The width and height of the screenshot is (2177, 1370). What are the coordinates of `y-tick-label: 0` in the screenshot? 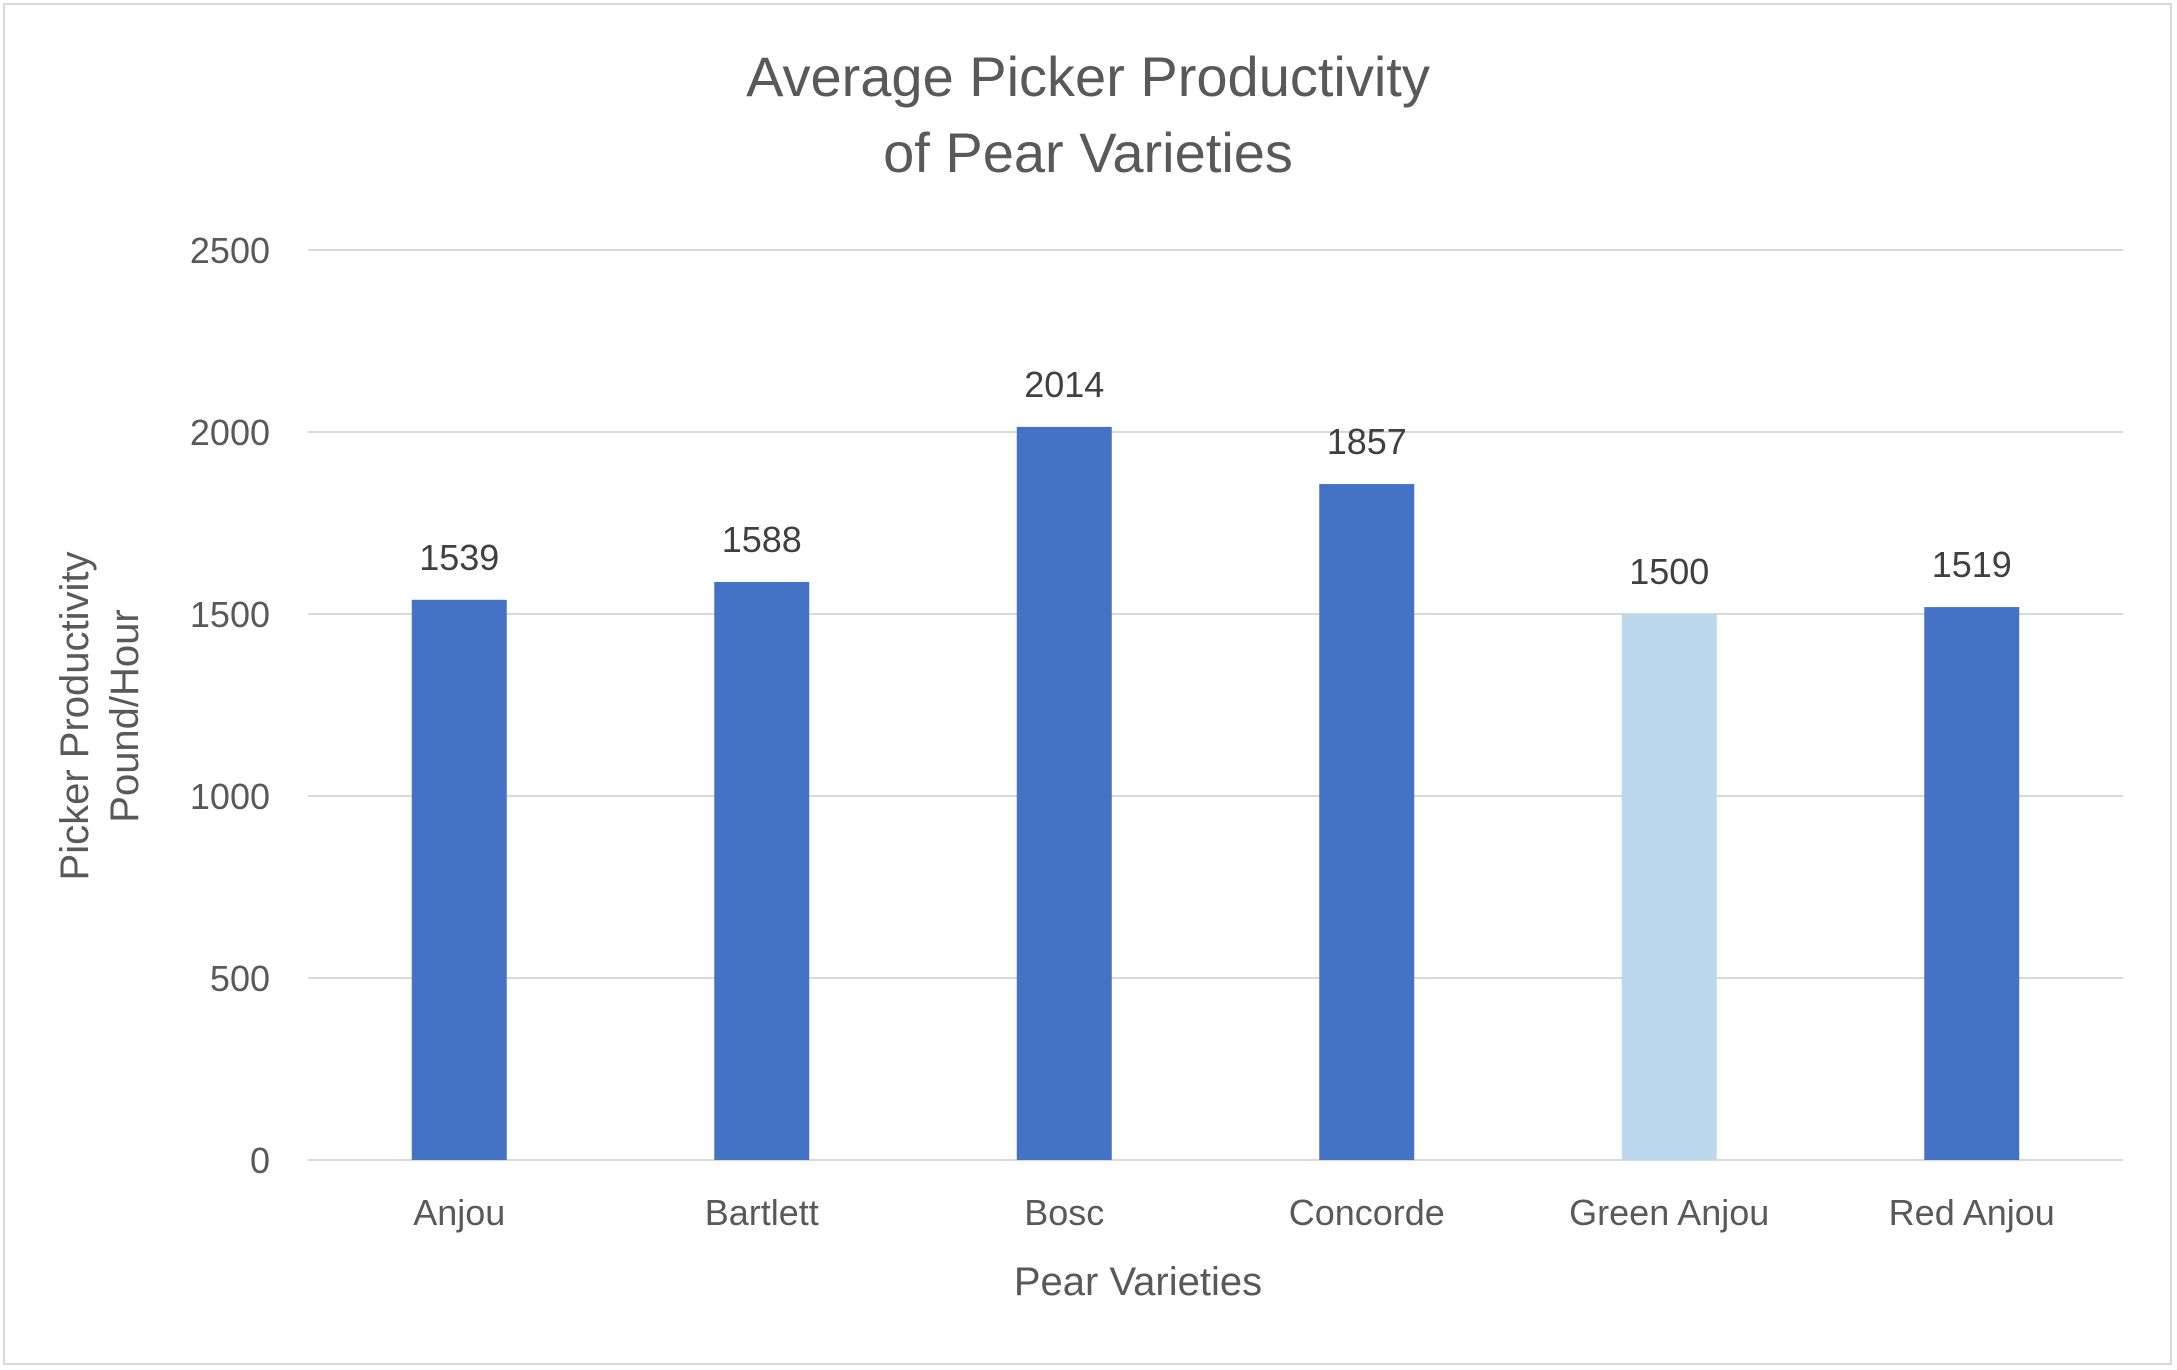 It's located at (260, 1160).